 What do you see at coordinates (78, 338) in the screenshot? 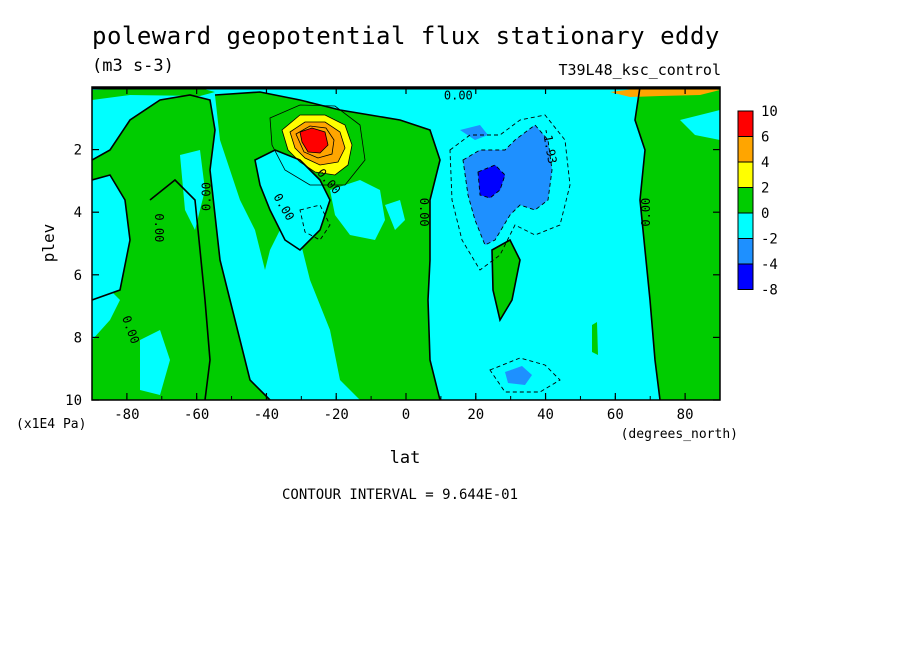
I see `y-tick-label: 8` at bounding box center [78, 338].